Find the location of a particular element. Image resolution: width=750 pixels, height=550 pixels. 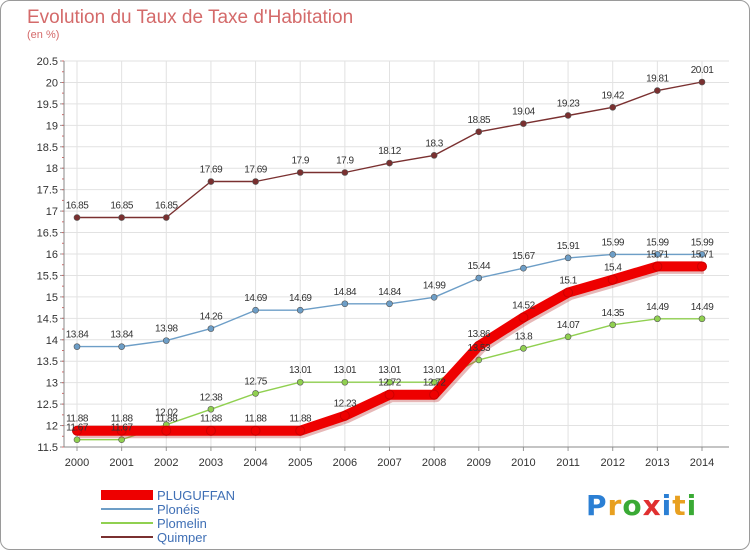

data-label: 14.52 is located at coordinates (523, 305).